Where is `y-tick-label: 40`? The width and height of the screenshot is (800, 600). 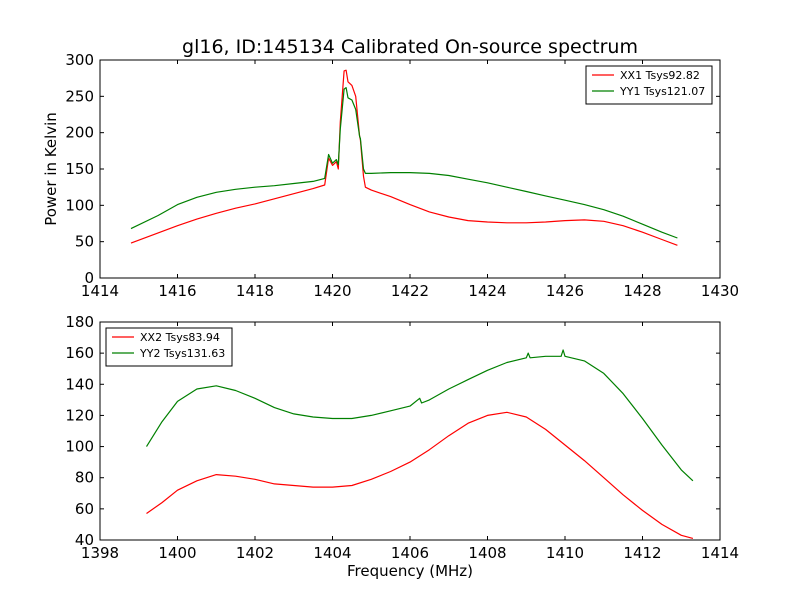 y-tick-label: 40 is located at coordinates (84, 540).